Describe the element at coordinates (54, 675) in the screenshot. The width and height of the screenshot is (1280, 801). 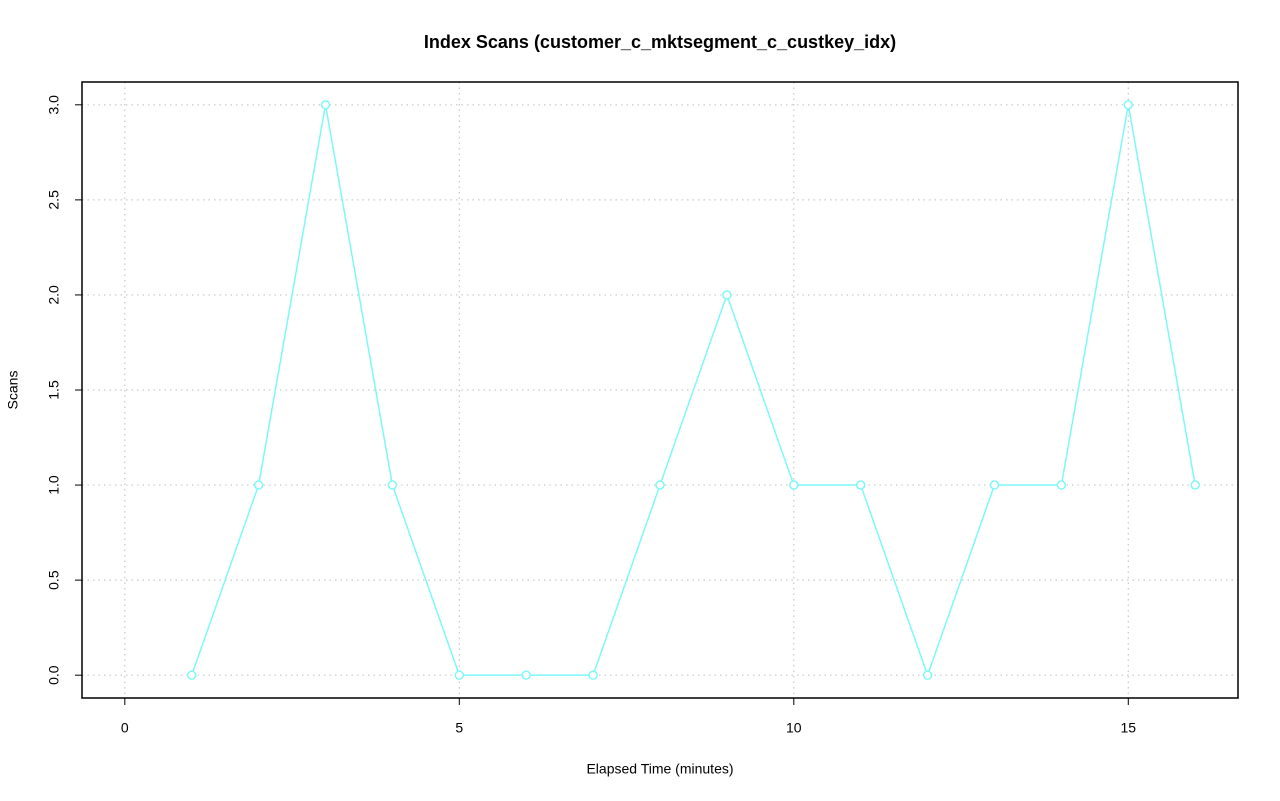
I see `y-tick-label: 0.0` at that location.